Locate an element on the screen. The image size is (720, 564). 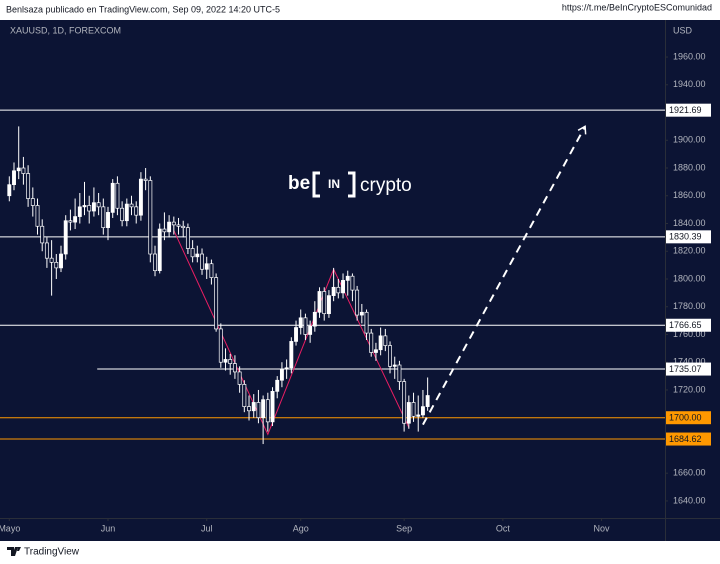
y-tick-label: 1640.00 is located at coordinates (689, 500).